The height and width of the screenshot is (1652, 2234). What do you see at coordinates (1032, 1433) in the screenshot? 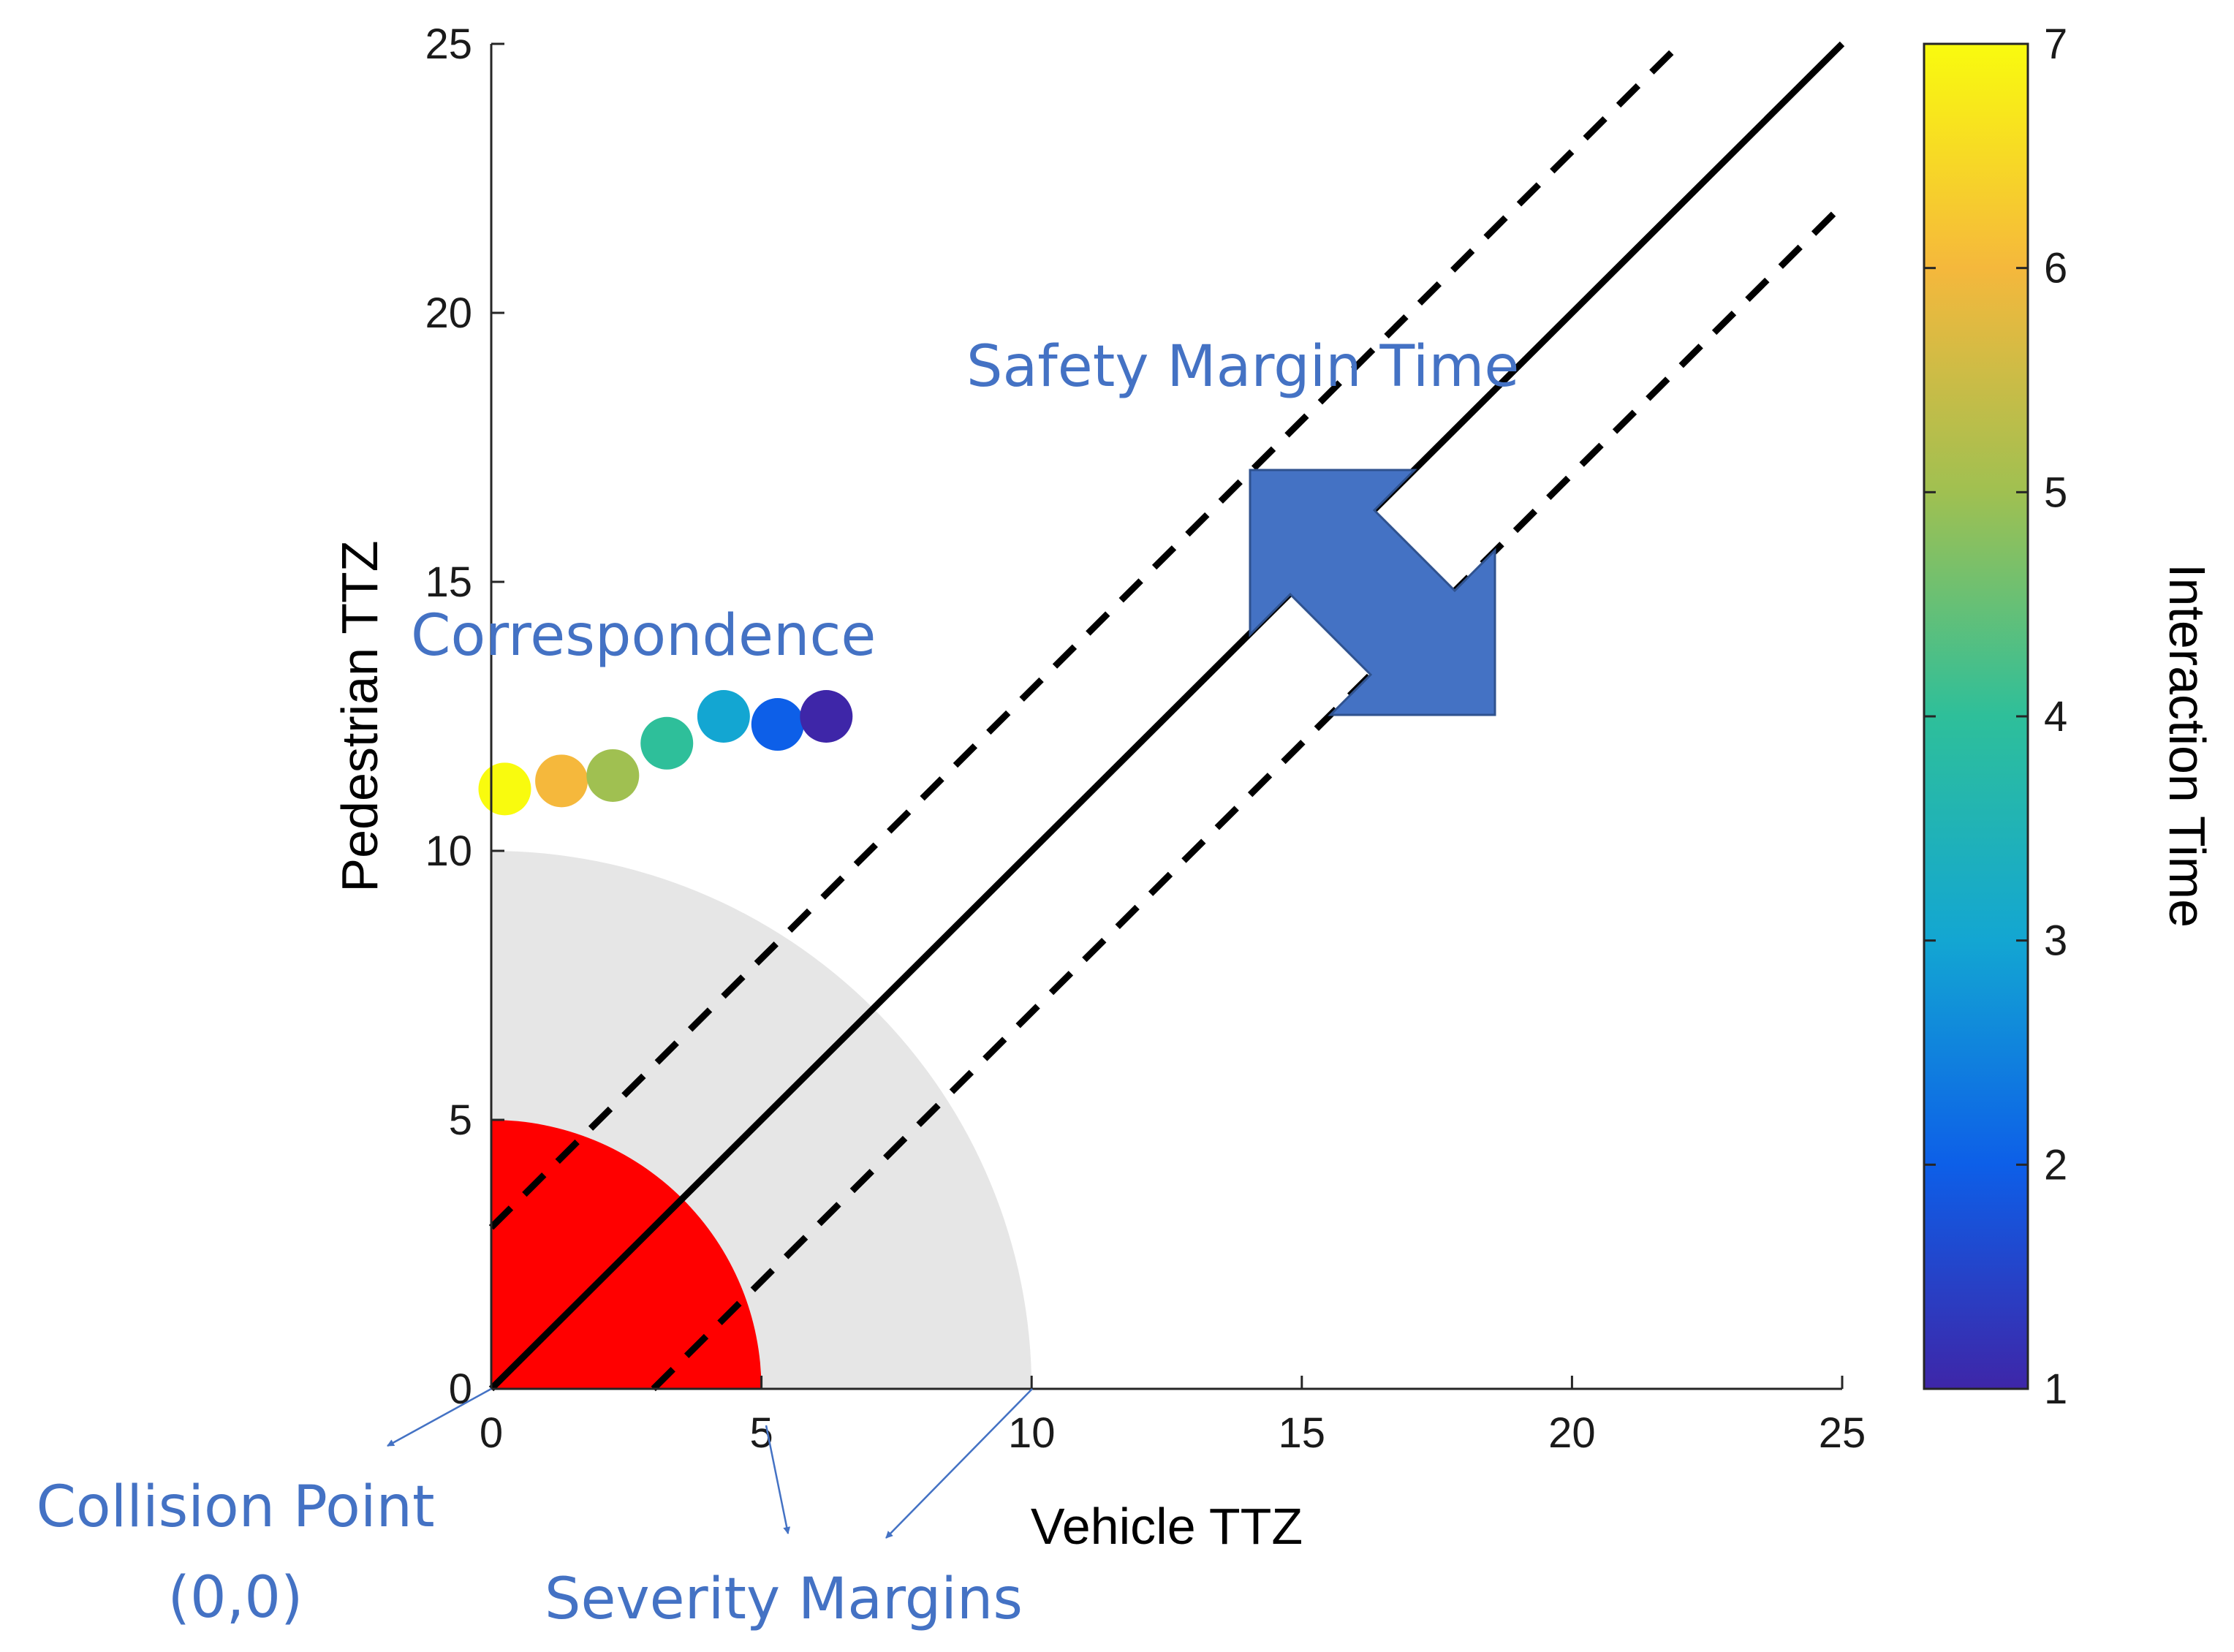
I see `x-tick-label: 10` at bounding box center [1032, 1433].